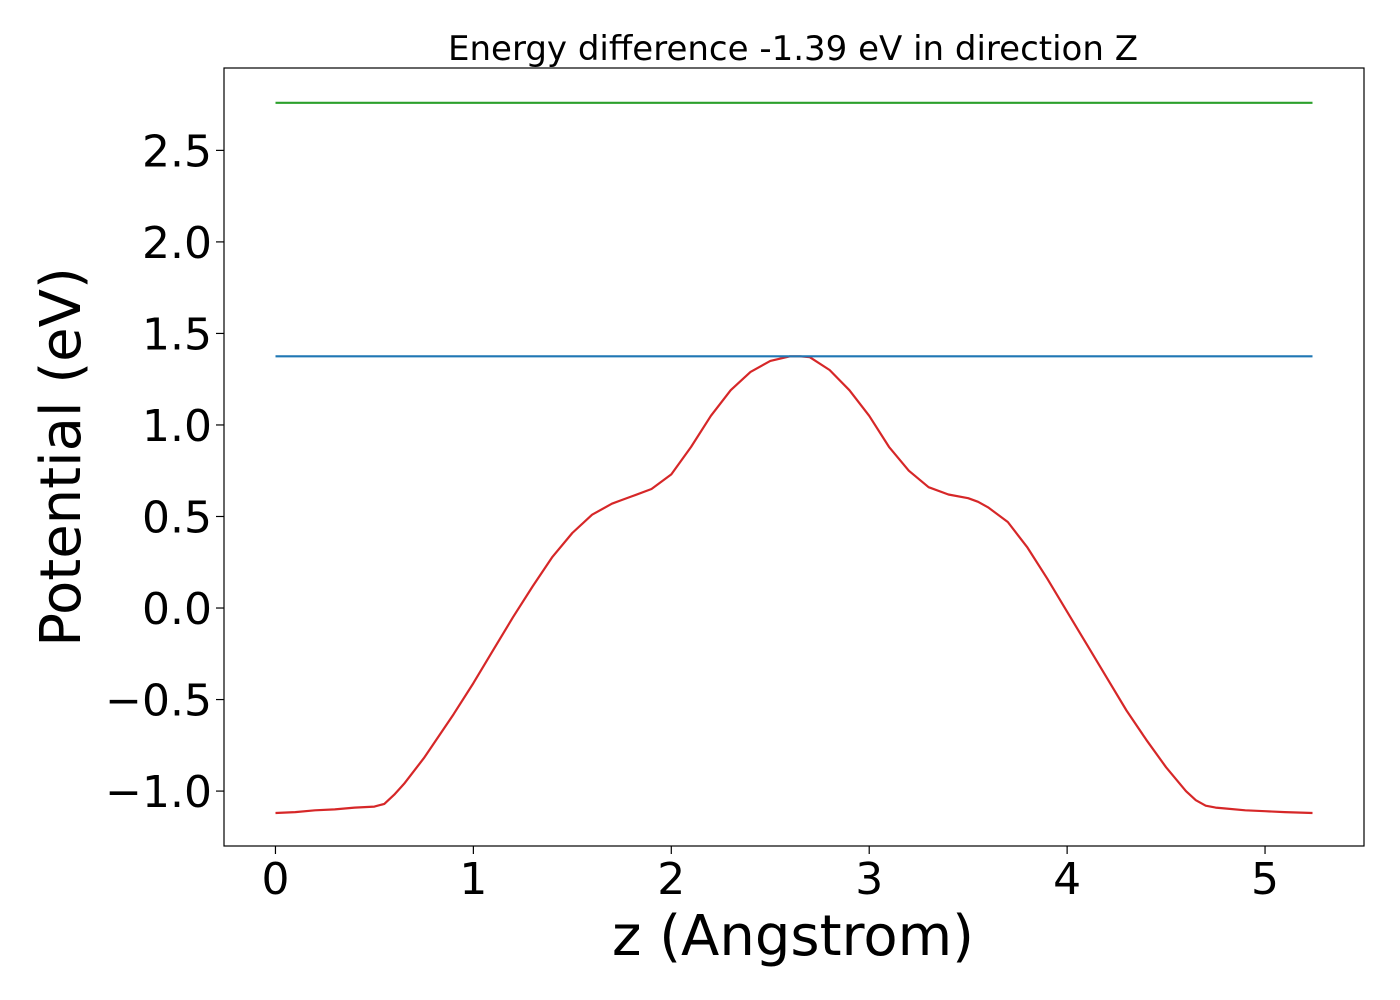 This screenshot has height=1000, width=1400. I want to click on y-axis: −1.0 −0.5 0.0 0.5 1.0 1.5 2.0 2.5, so click(164, 472).